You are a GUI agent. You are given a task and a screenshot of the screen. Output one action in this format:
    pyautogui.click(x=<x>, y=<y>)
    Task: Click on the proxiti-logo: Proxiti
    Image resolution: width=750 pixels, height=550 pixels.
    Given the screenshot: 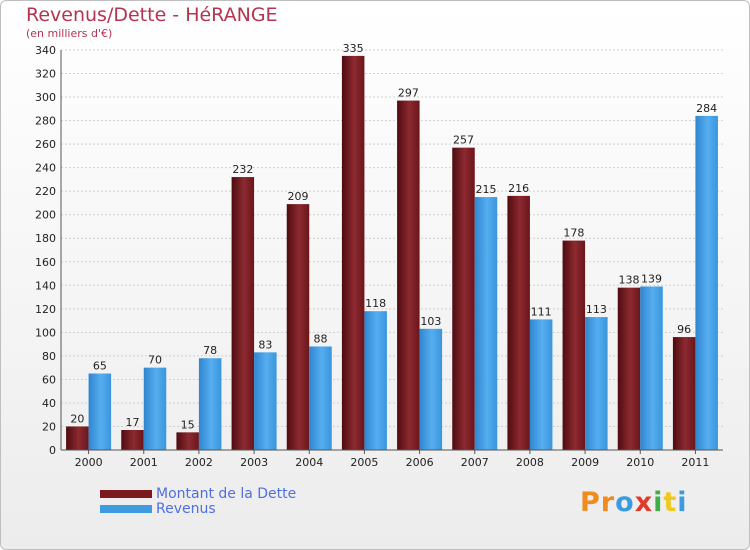 What is the action you would take?
    pyautogui.click(x=634, y=502)
    